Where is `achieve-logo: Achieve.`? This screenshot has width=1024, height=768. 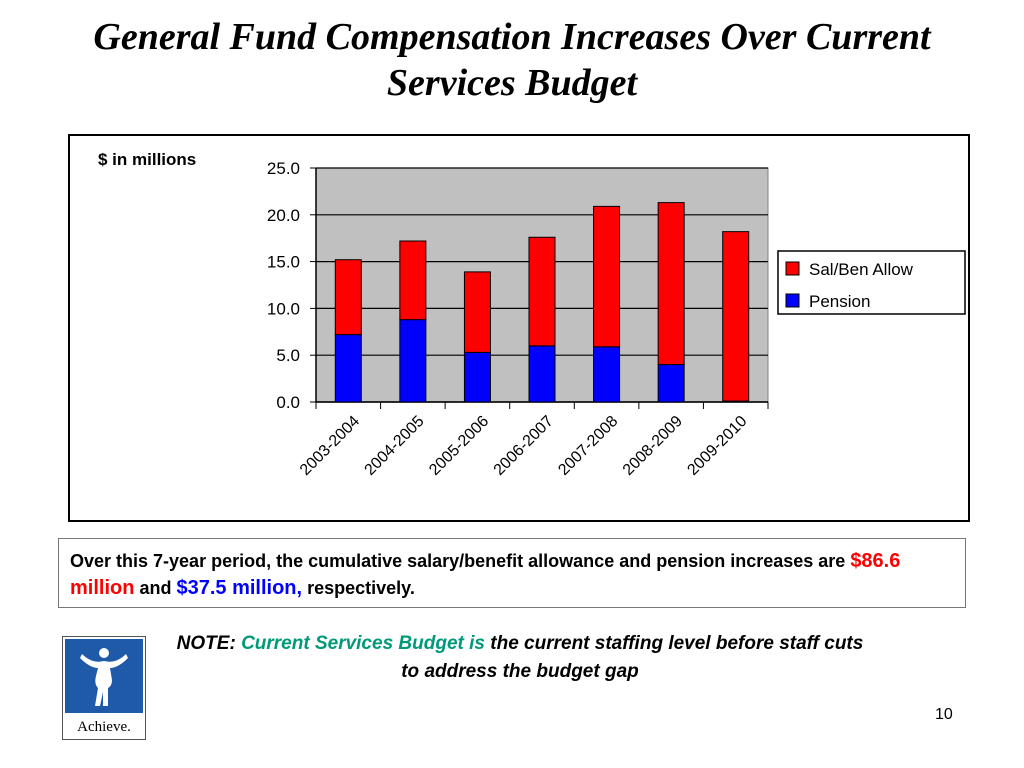 achieve-logo: Achieve. is located at coordinates (104, 688).